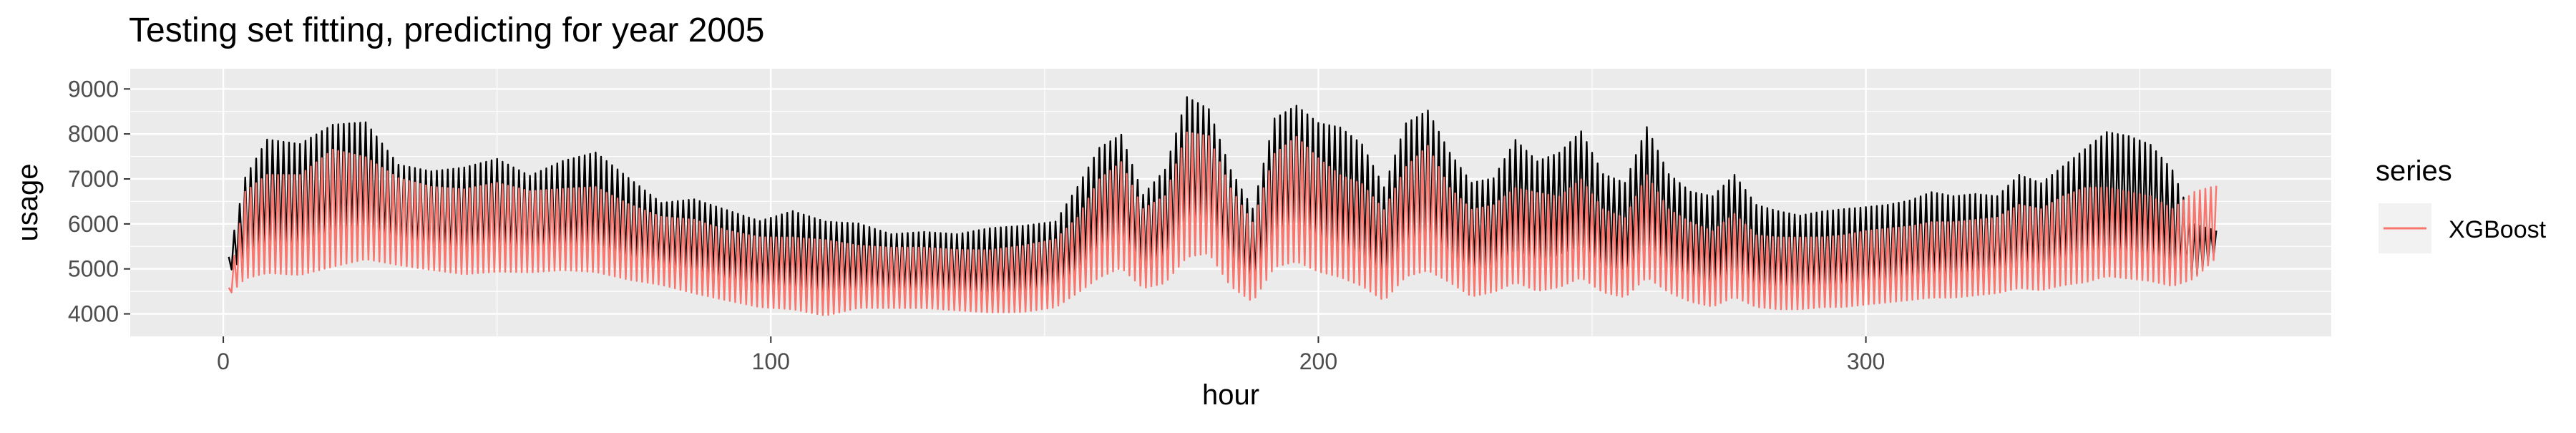 The image size is (2576, 433). Describe the element at coordinates (1230, 395) in the screenshot. I see `x-axis-label: hour` at that location.